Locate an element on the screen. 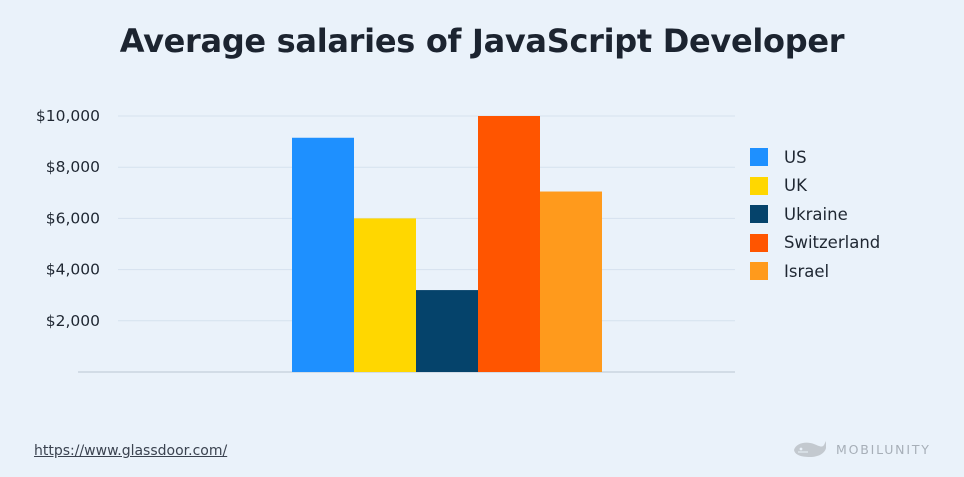 The width and height of the screenshot is (964, 477). whale-icon is located at coordinates (810, 449).